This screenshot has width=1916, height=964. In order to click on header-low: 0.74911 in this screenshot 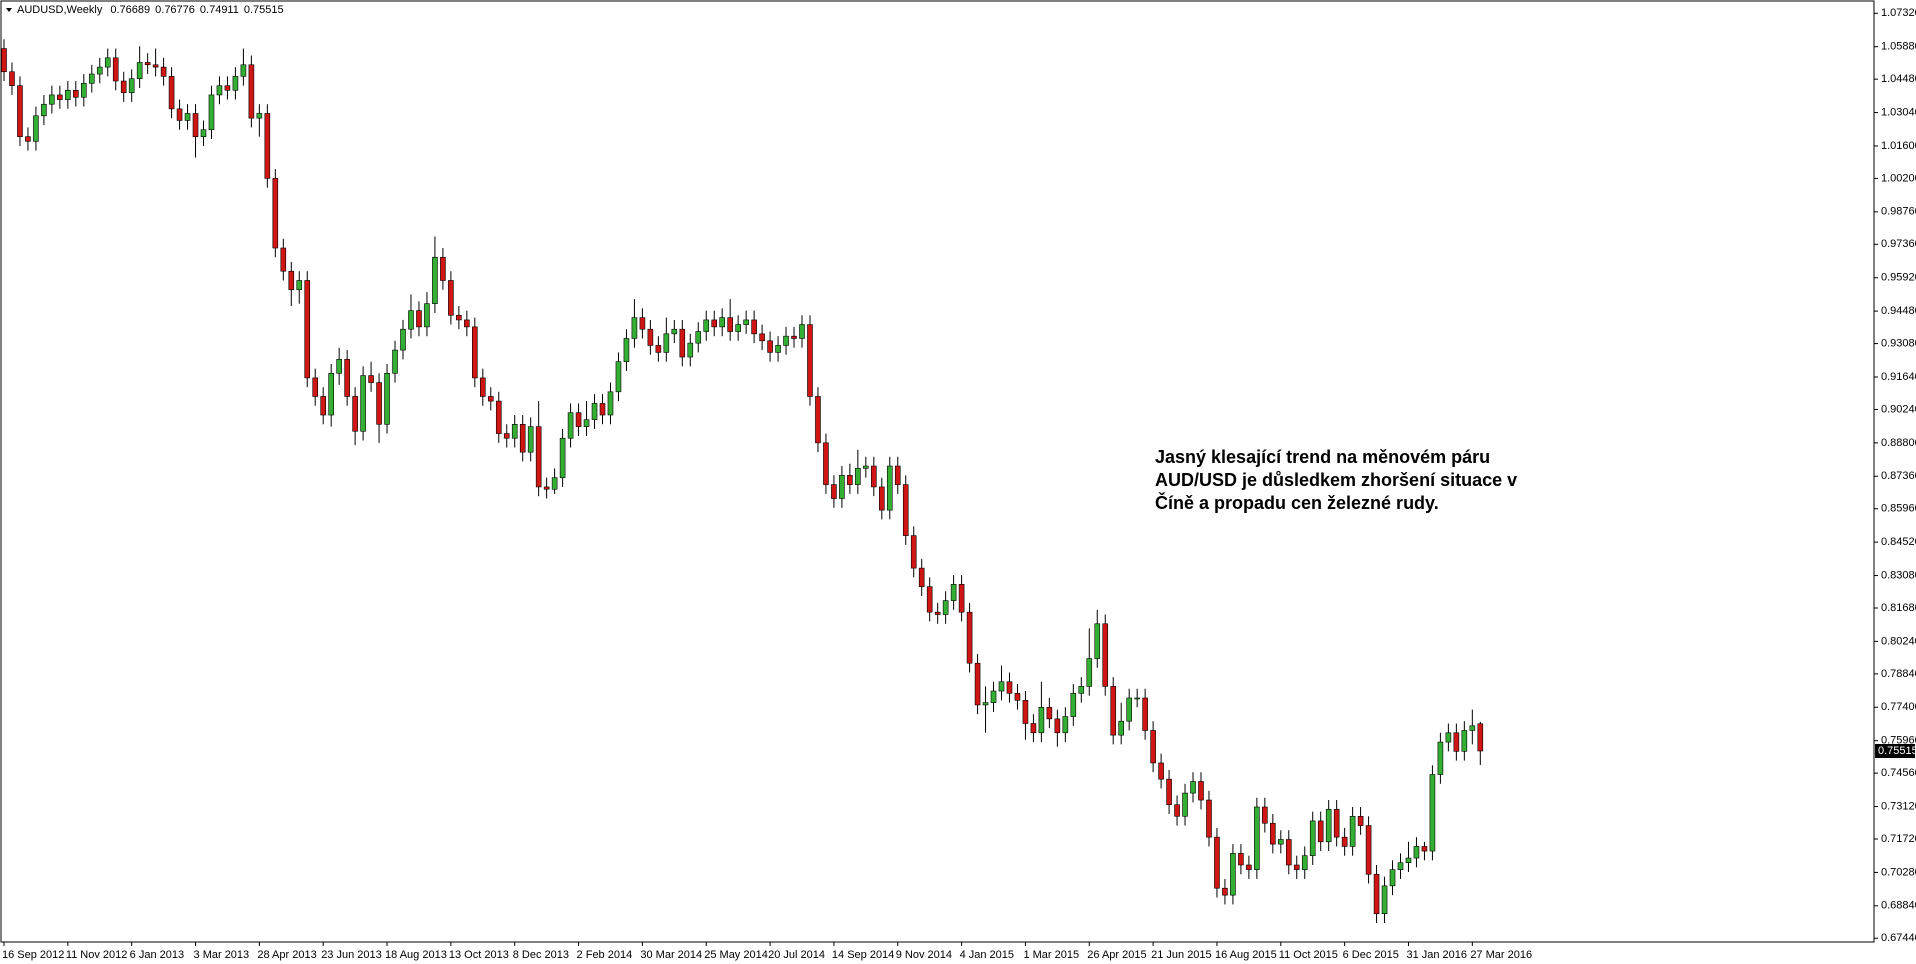, I will do `click(219, 10)`.